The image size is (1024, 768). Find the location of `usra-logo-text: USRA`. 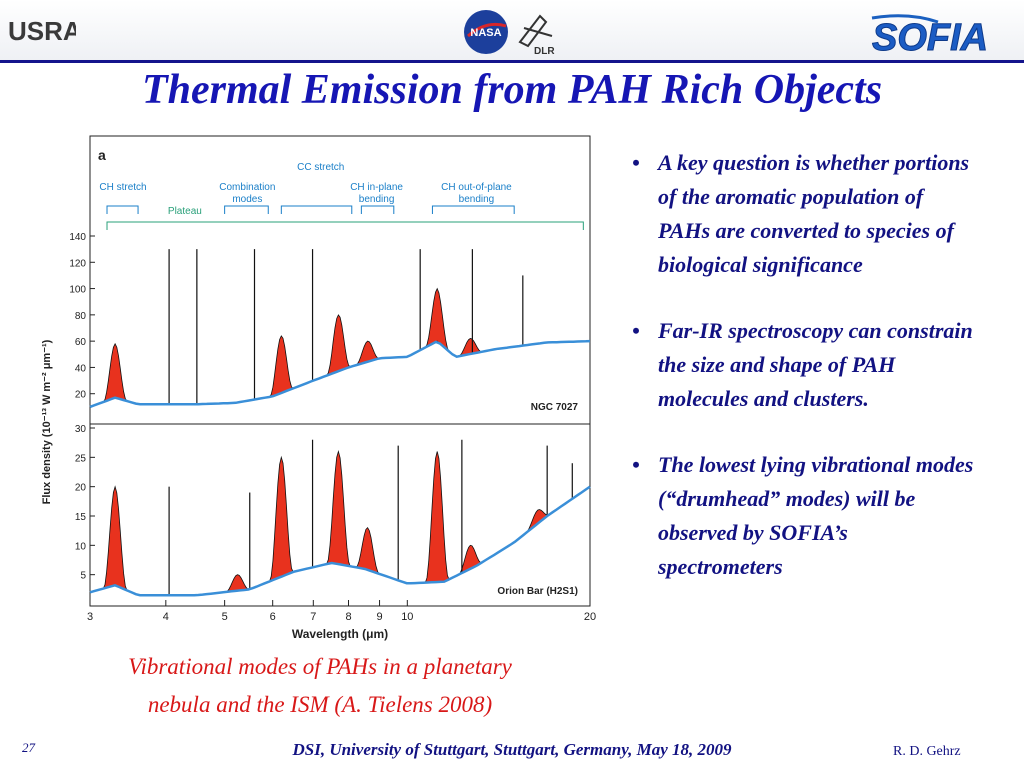

usra-logo-text: USRA is located at coordinates (42, 31).